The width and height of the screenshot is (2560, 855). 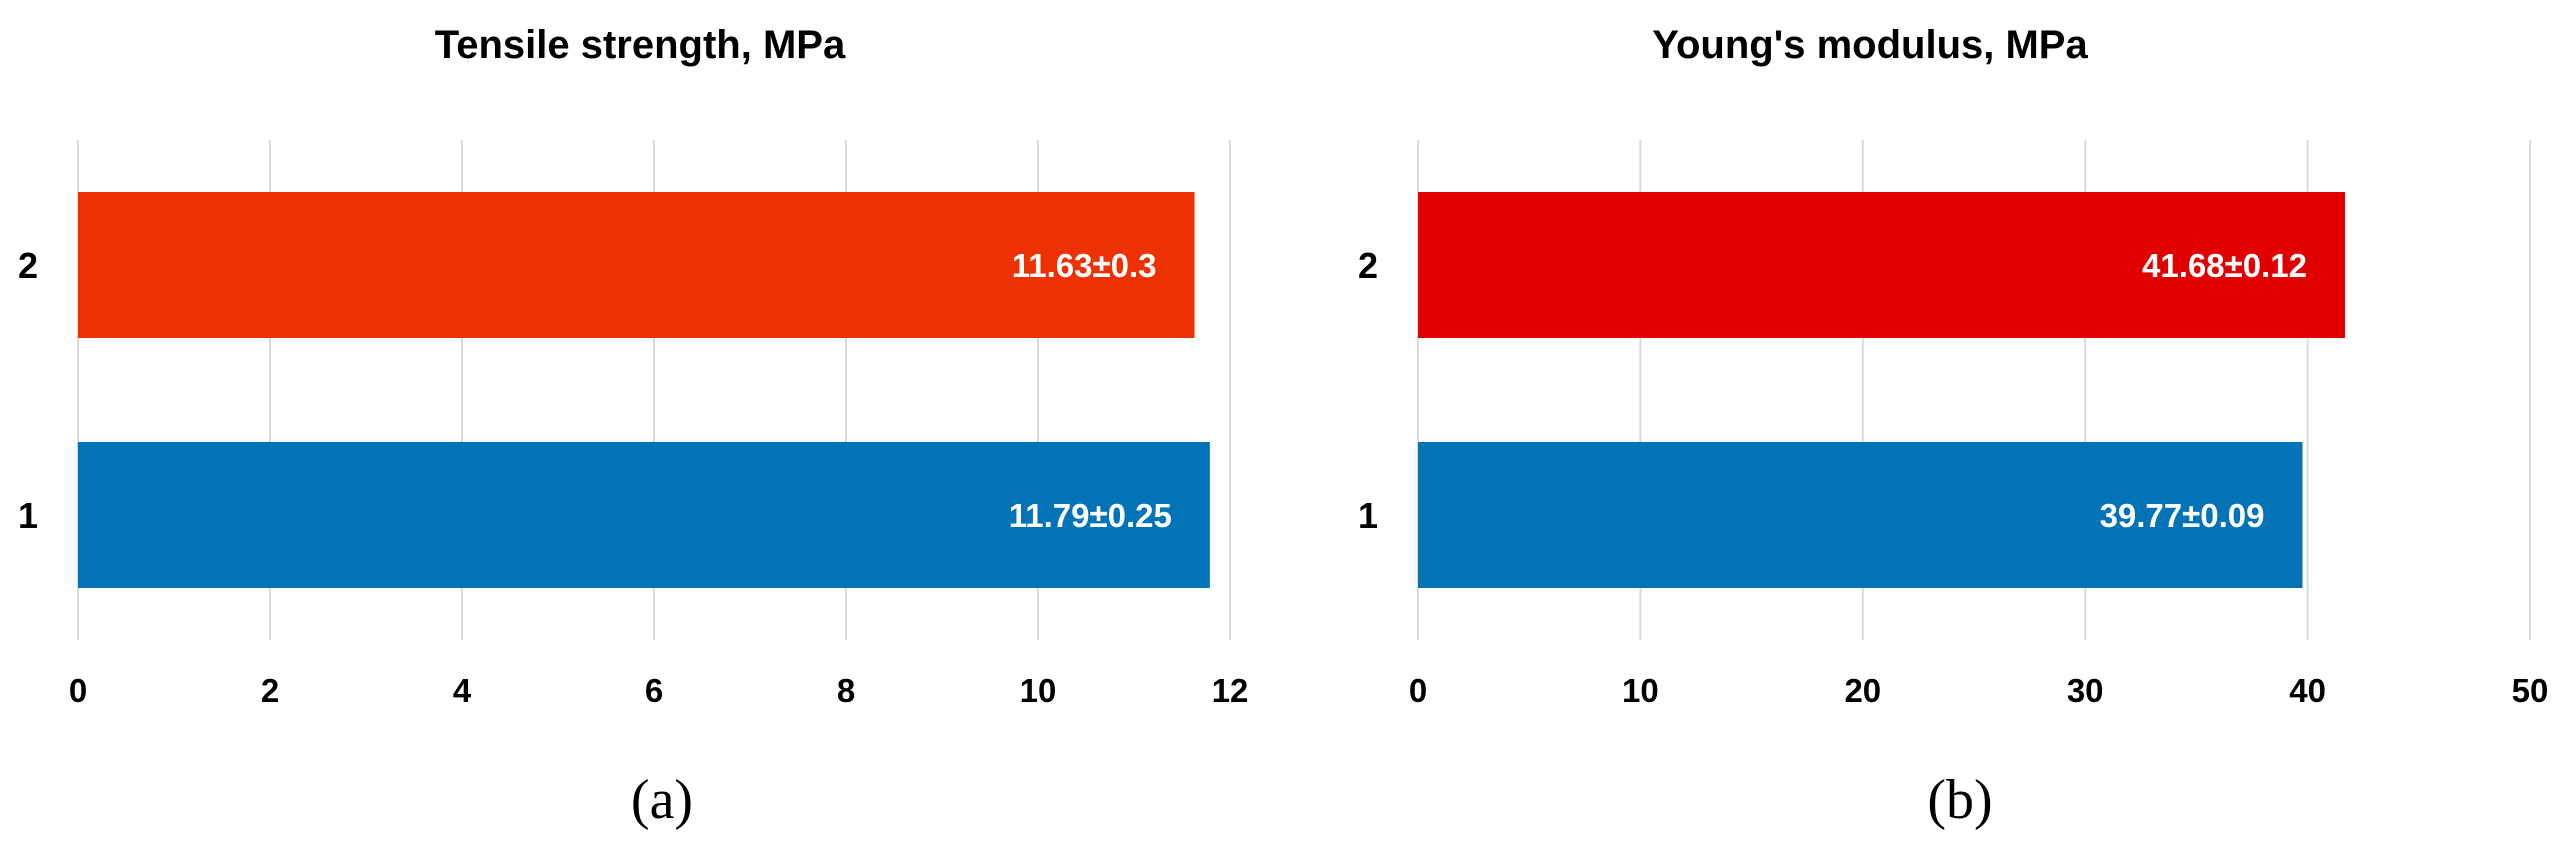 What do you see at coordinates (2307, 690) in the screenshot?
I see `x-tick-label: 40` at bounding box center [2307, 690].